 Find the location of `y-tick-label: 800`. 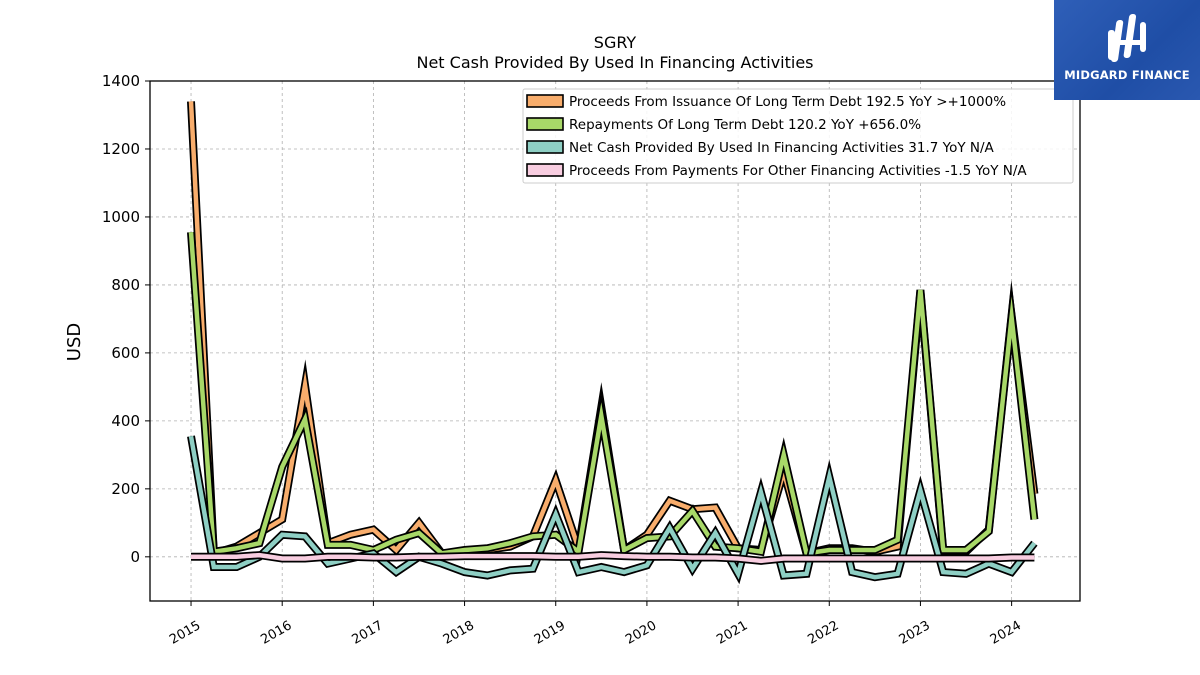

y-tick-label: 800 is located at coordinates (125, 285).